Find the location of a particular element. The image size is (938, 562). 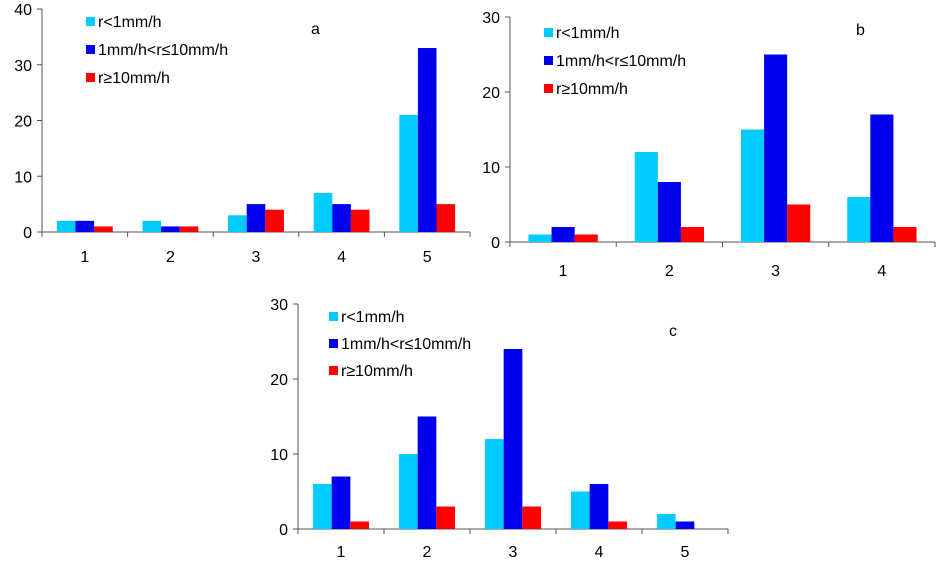

bar-b-cat1-series1 is located at coordinates (540, 238).